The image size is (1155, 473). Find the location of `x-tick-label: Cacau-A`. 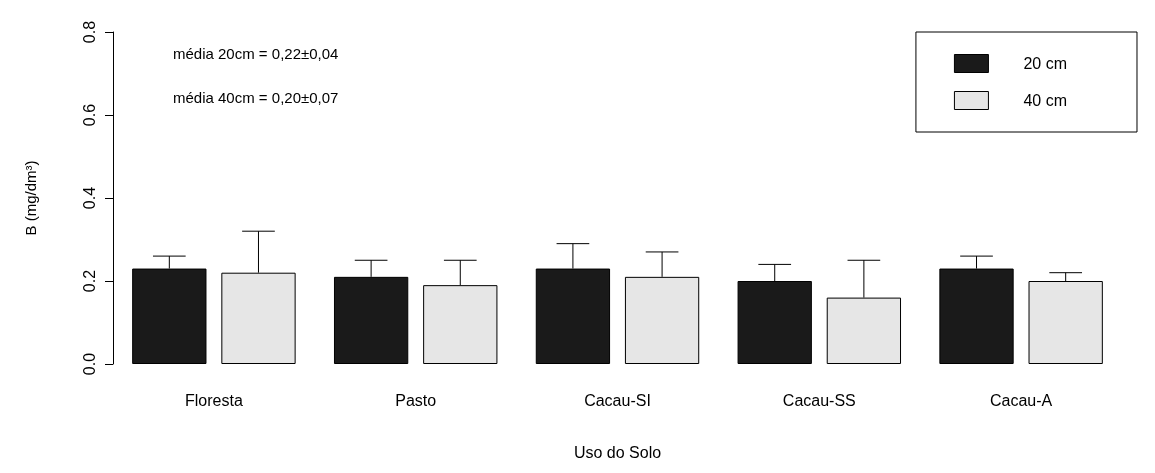

x-tick-label: Cacau-A is located at coordinates (1021, 400).